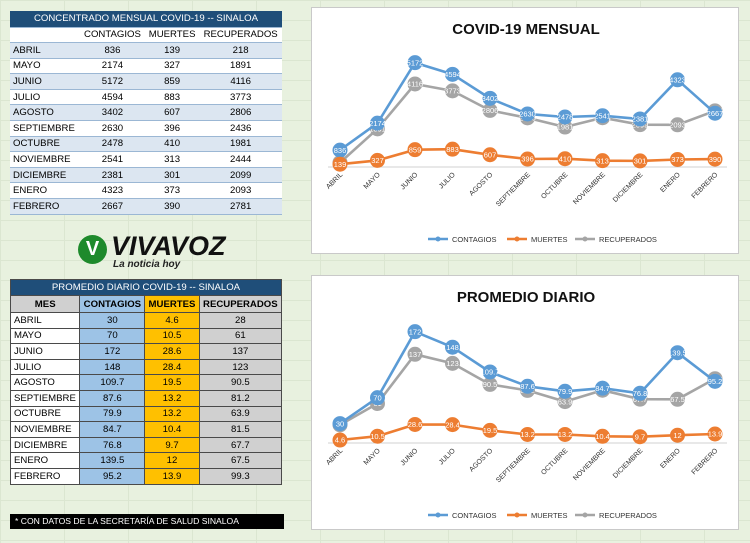 The height and width of the screenshot is (543, 750). I want to click on x-tick-label: ENERO, so click(670, 182).